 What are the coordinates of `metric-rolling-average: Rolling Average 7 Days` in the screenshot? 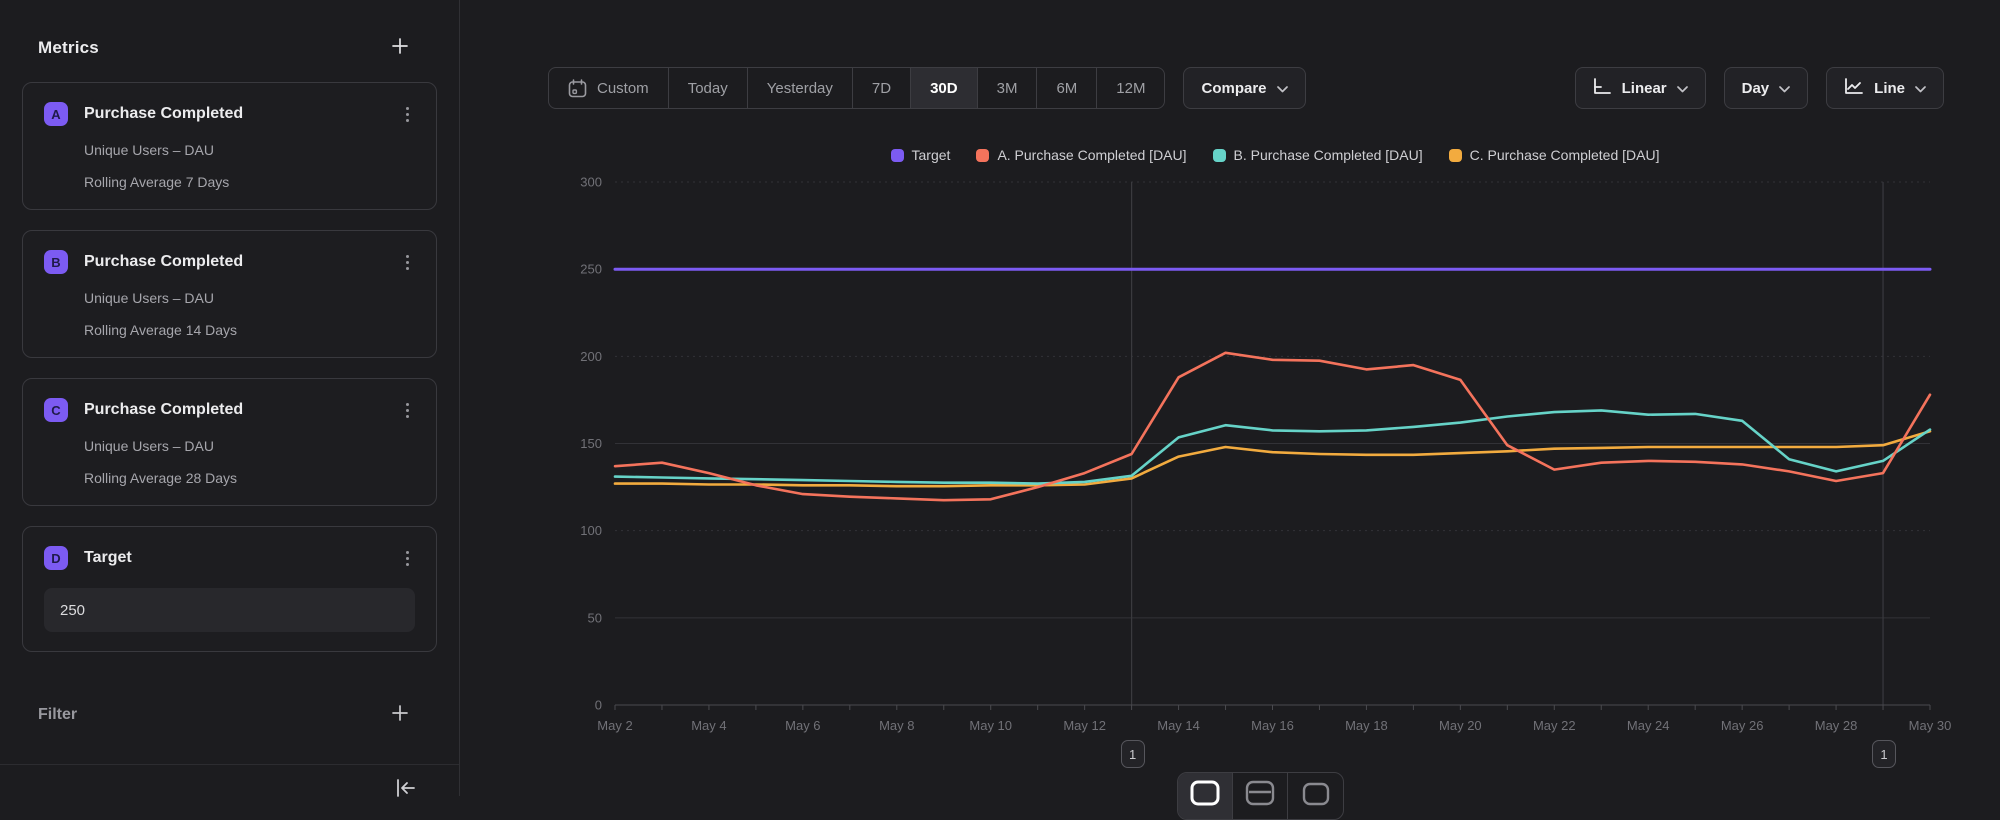 It's located at (157, 182).